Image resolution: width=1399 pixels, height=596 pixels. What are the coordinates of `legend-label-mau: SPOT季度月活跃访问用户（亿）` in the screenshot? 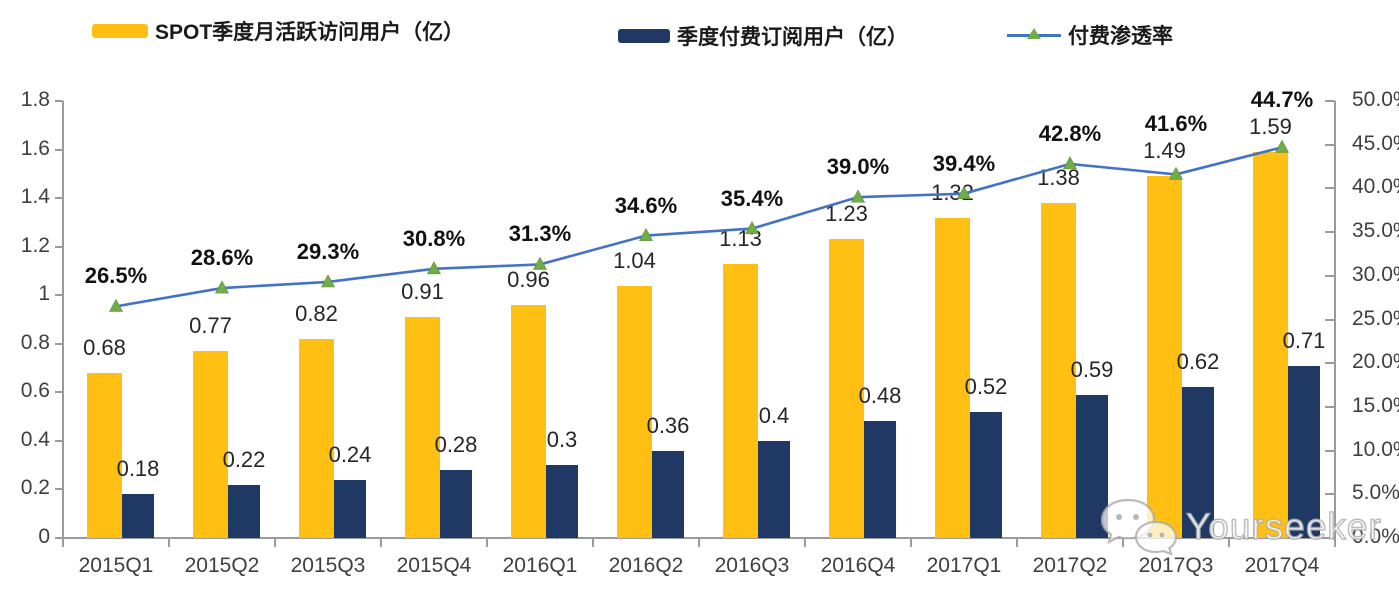 It's located at (310, 32).